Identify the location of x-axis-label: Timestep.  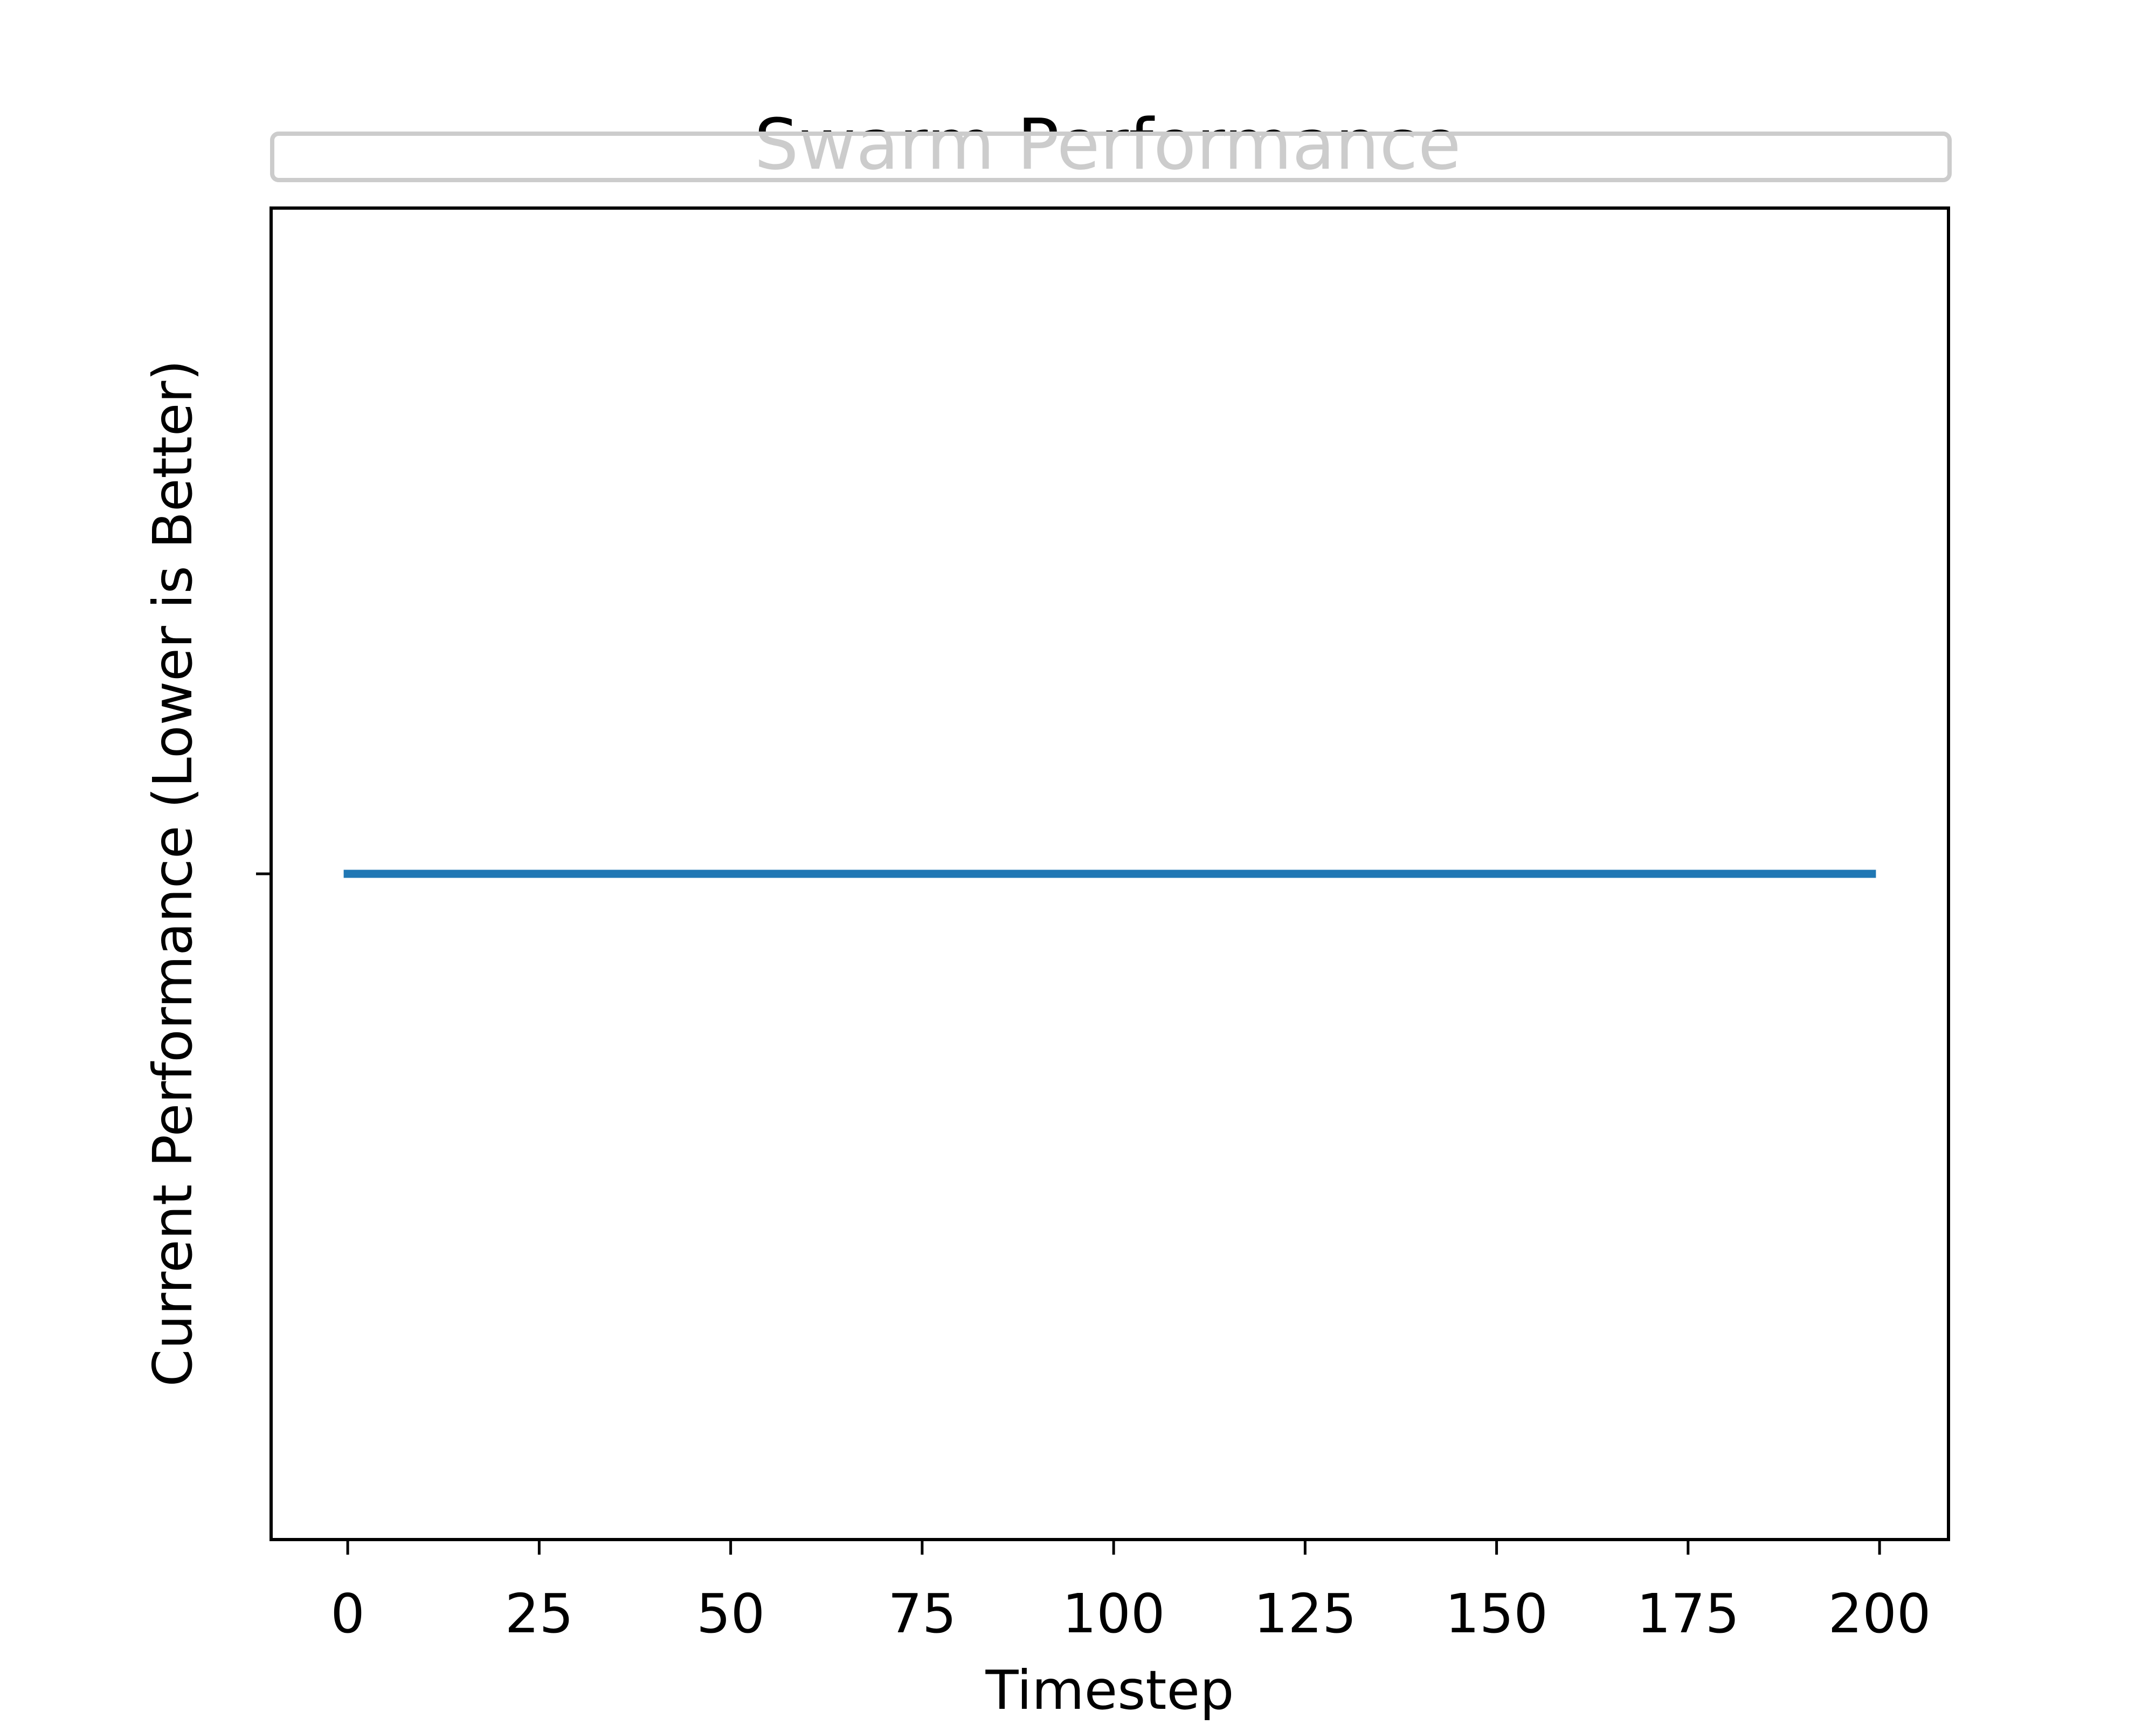
(1109, 1690).